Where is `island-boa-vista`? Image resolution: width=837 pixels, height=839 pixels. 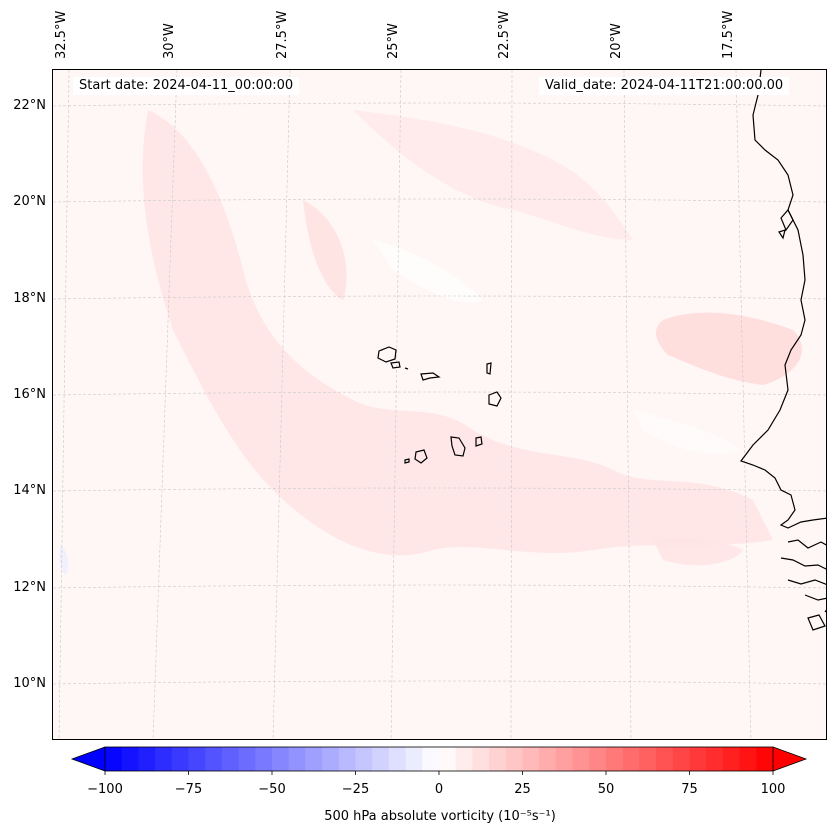 island-boa-vista is located at coordinates (495, 399).